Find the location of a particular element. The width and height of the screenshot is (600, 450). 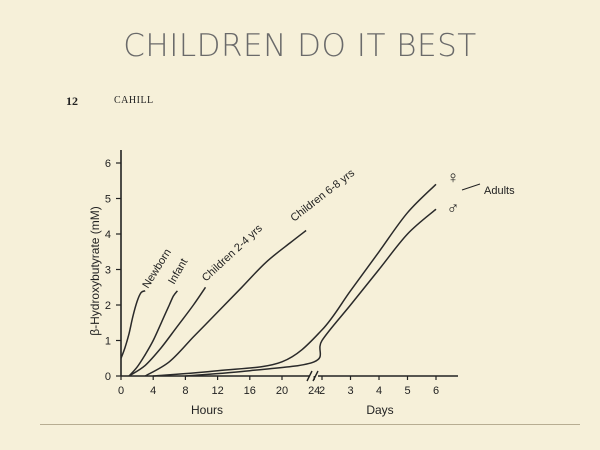

x-tick-label: 12 is located at coordinates (217, 391).